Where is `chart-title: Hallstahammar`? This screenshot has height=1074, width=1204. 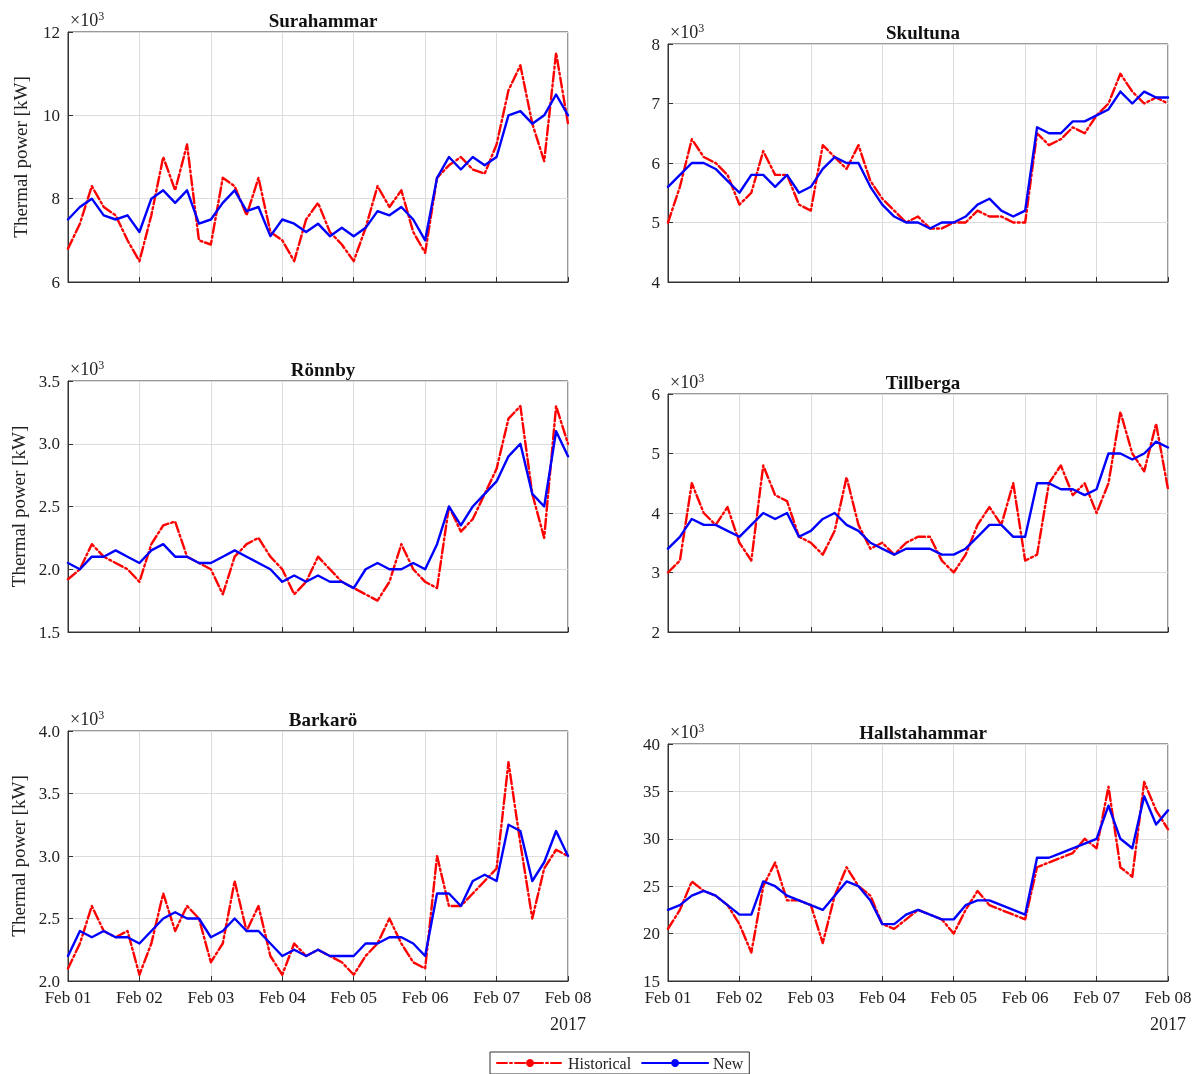
chart-title: Hallstahammar is located at coordinates (923, 732).